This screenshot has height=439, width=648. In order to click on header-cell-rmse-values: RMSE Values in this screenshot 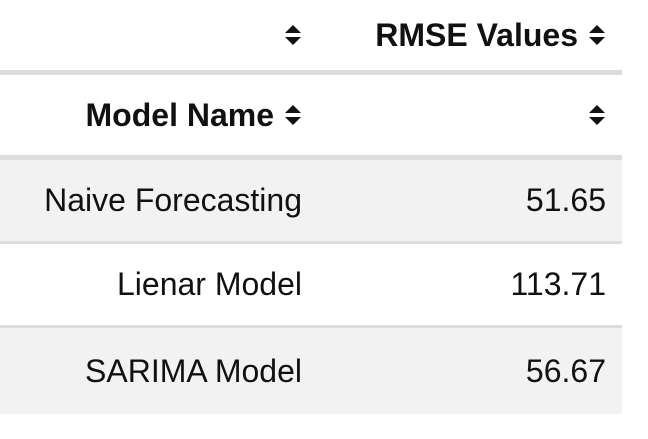, I will do `click(470, 35)`.